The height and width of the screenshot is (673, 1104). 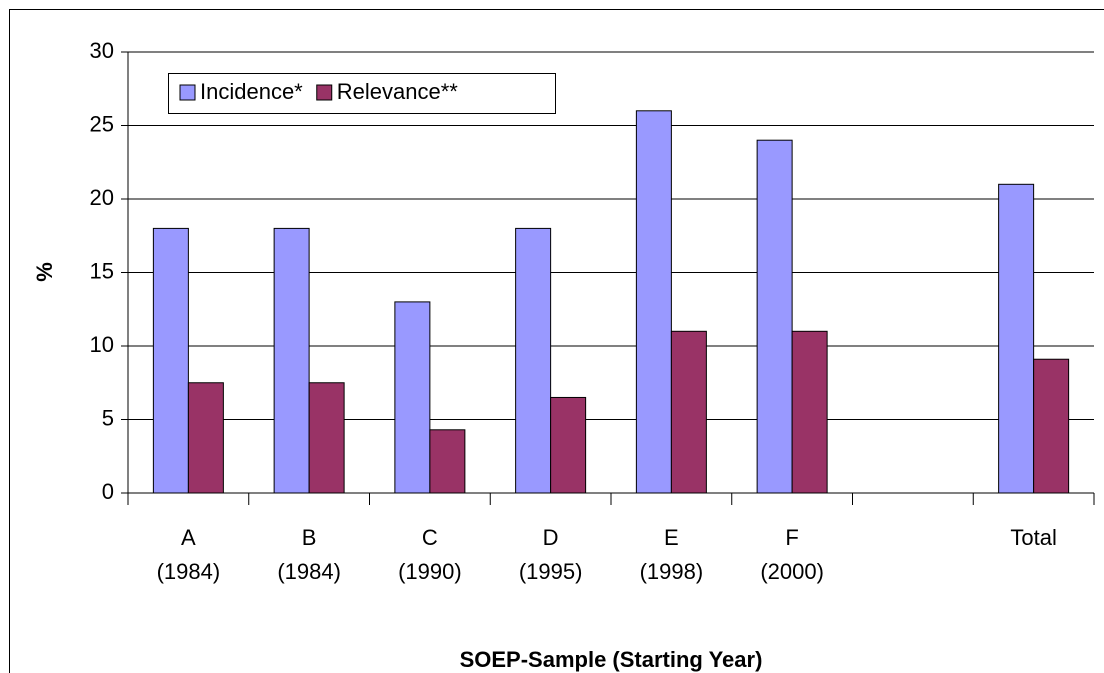 What do you see at coordinates (108, 491) in the screenshot?
I see `y-tick-label: 0` at bounding box center [108, 491].